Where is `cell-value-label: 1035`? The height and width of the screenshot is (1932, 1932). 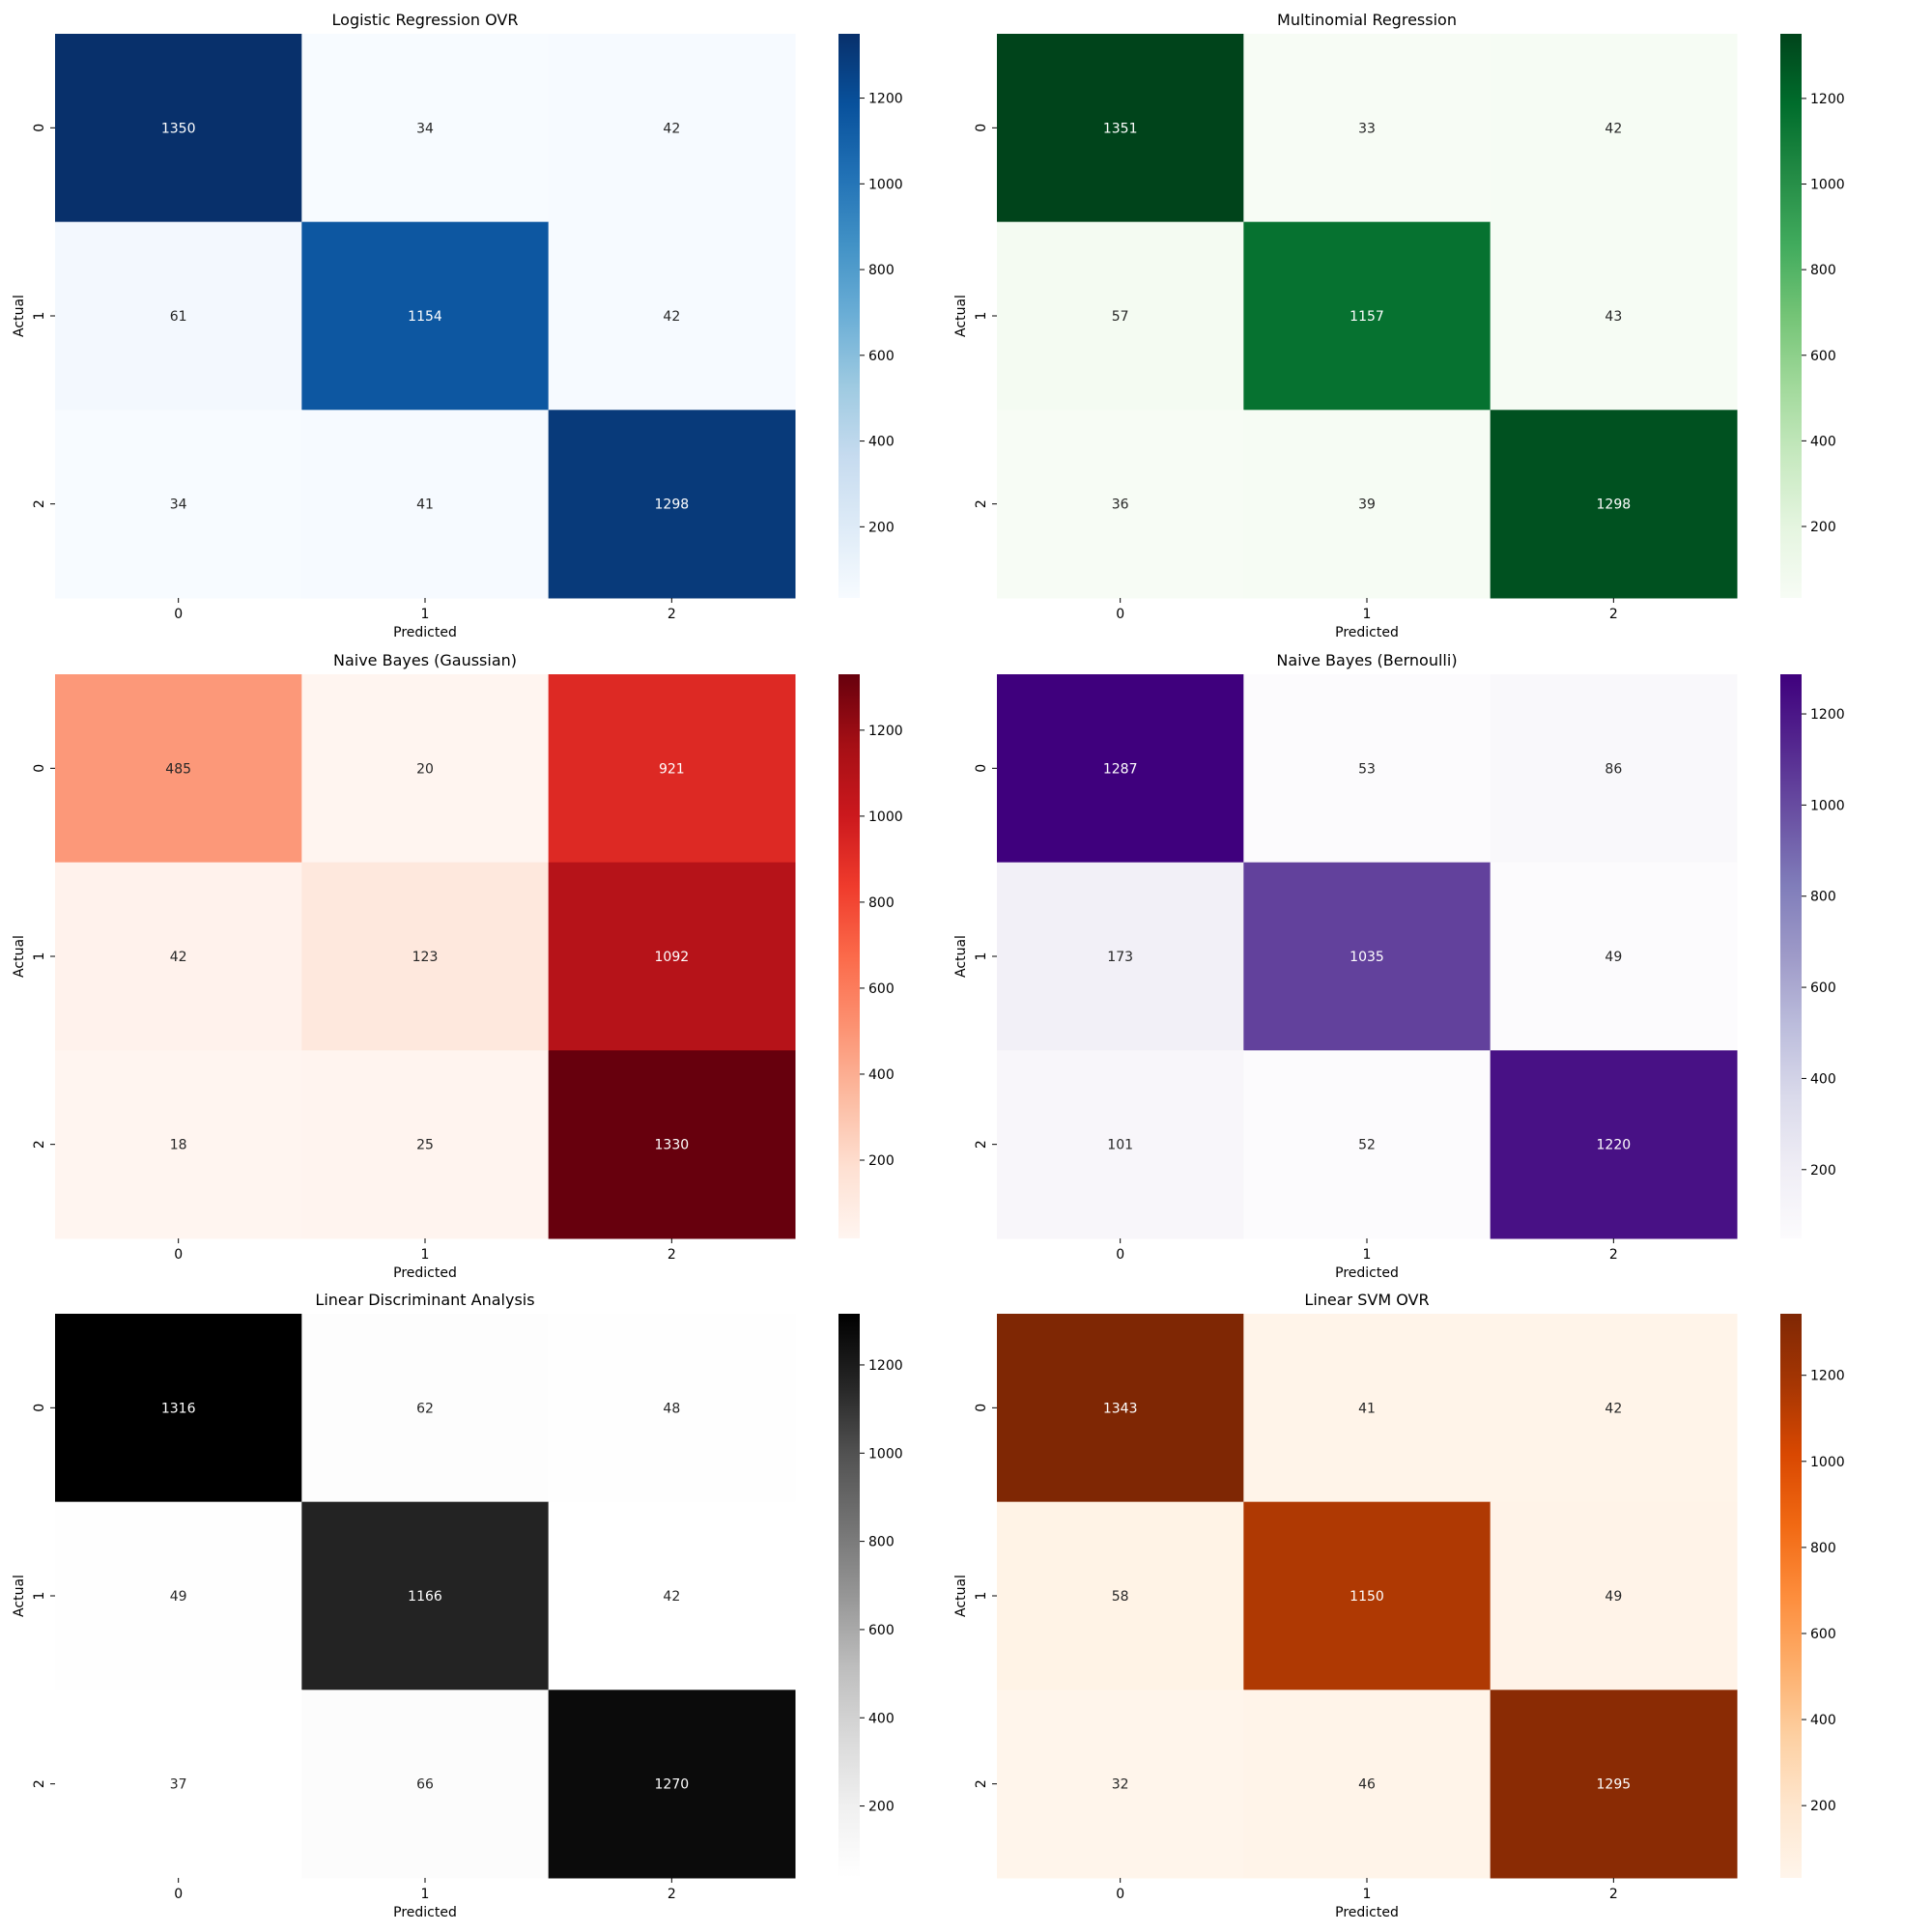 cell-value-label: 1035 is located at coordinates (1367, 957).